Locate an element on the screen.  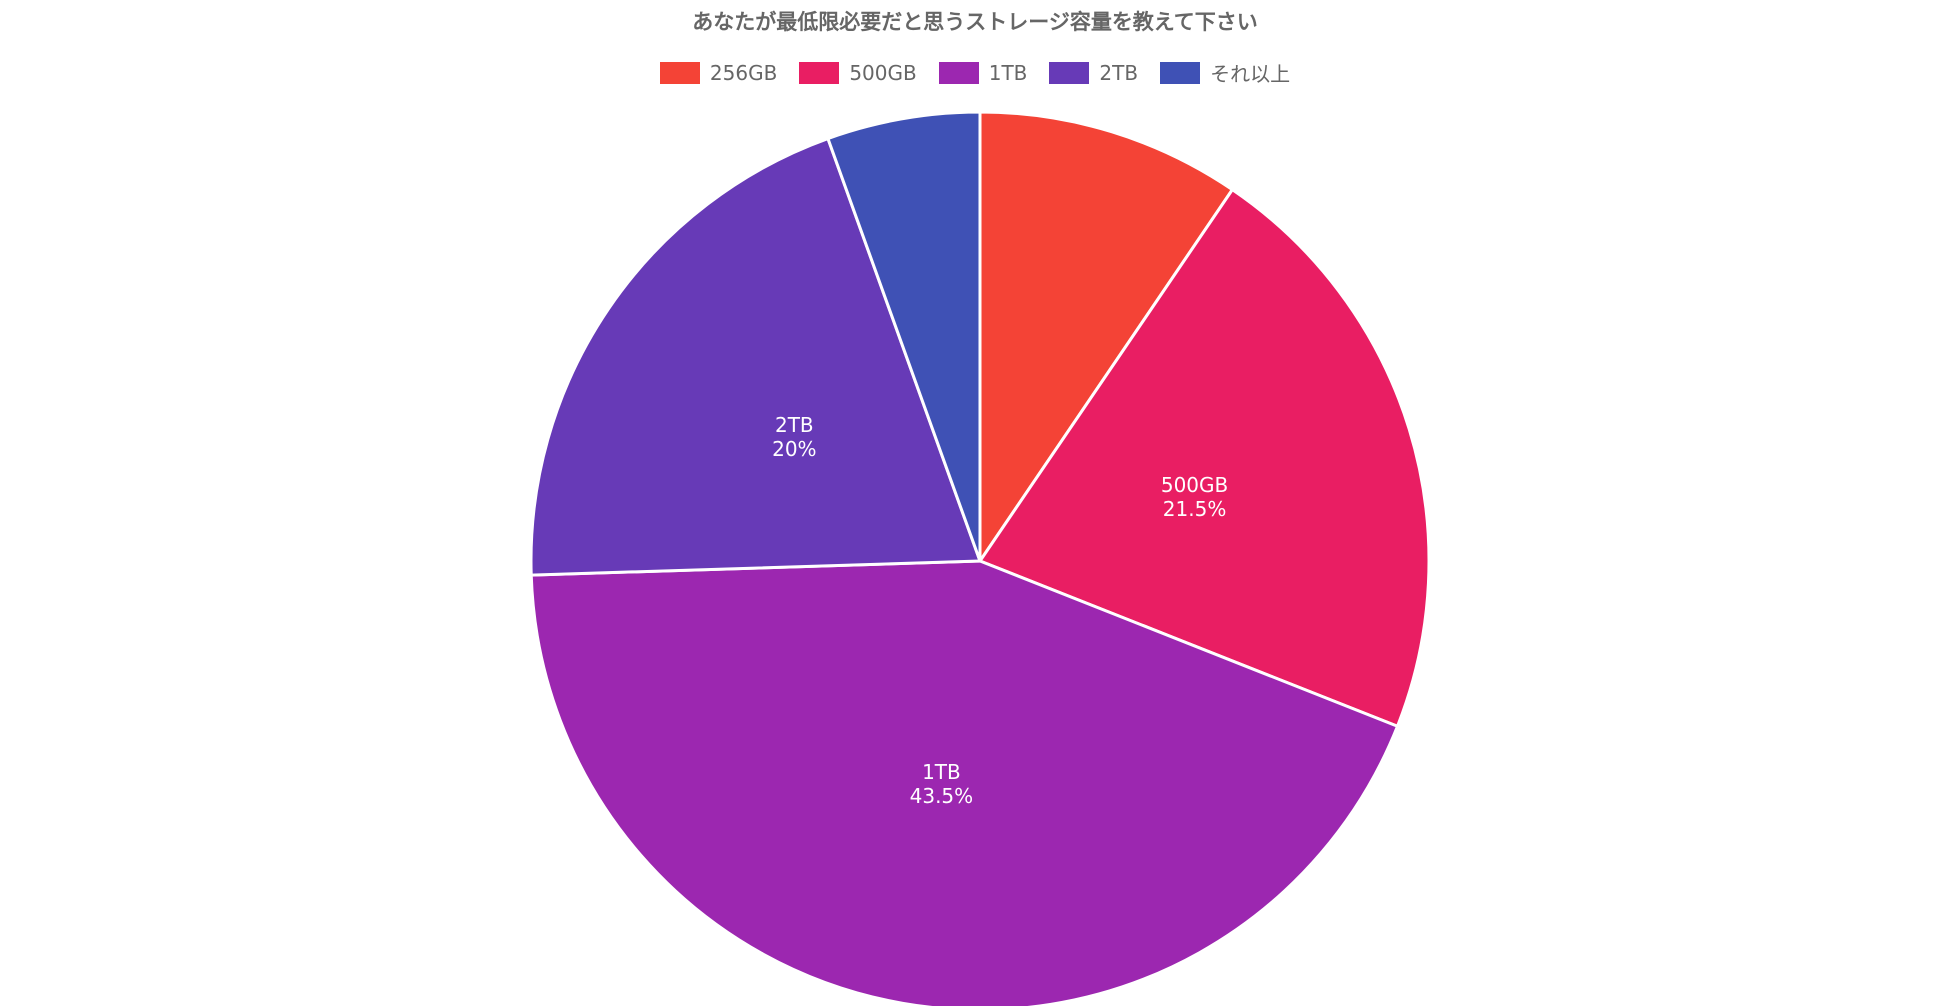
legend-label: 1TB is located at coordinates (1008, 72).